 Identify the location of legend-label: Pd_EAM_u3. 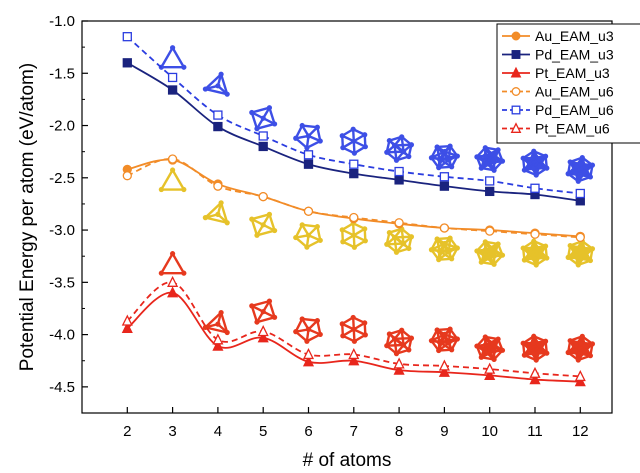
(574, 55).